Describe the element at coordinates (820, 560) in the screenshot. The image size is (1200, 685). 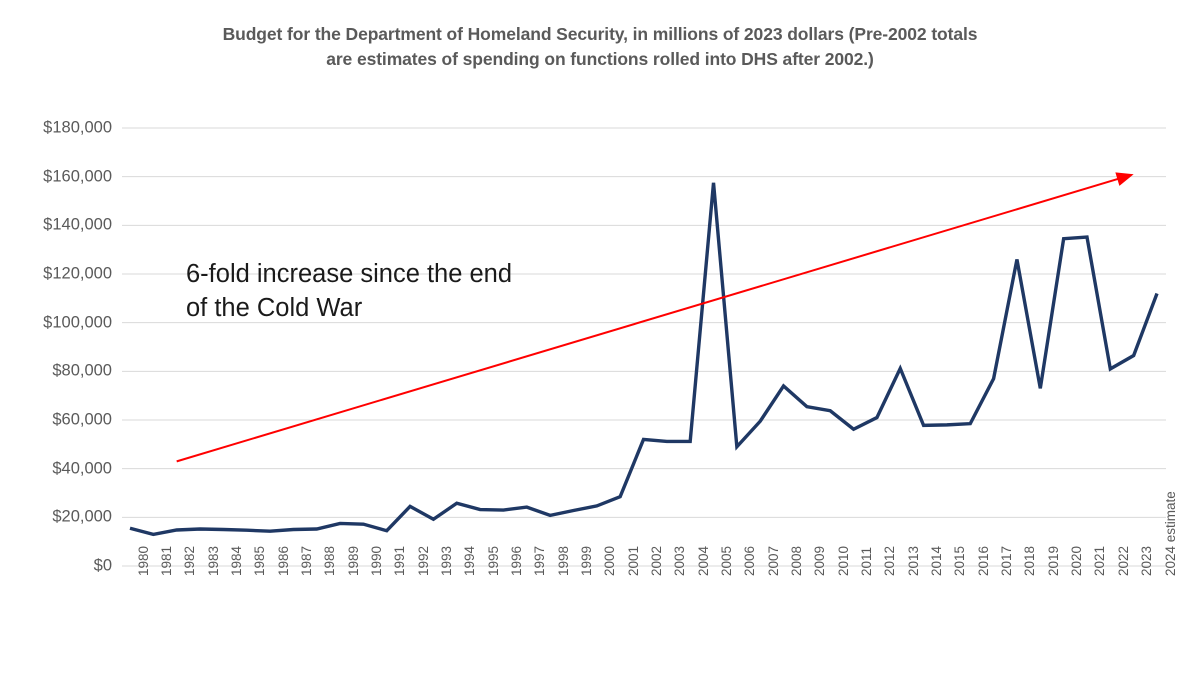
I see `x-axis-tick-label: 2009` at that location.